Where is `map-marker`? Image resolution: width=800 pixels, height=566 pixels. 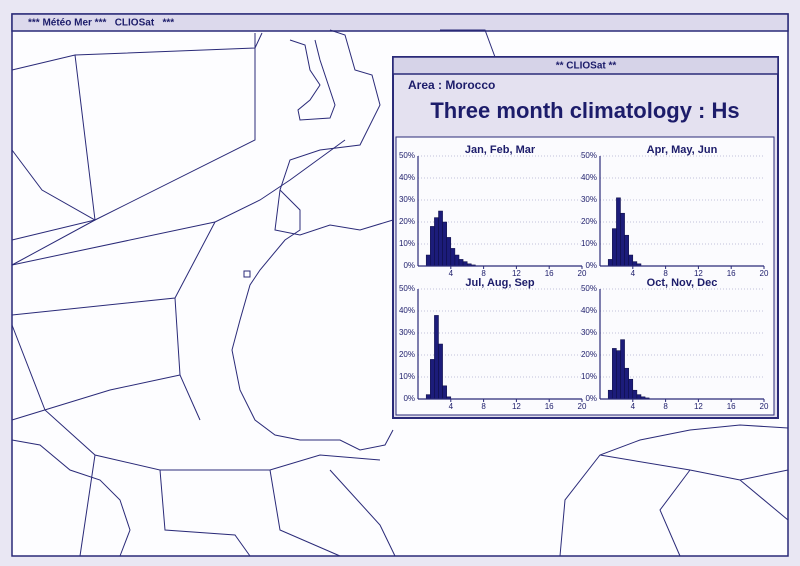 map-marker is located at coordinates (247, 274).